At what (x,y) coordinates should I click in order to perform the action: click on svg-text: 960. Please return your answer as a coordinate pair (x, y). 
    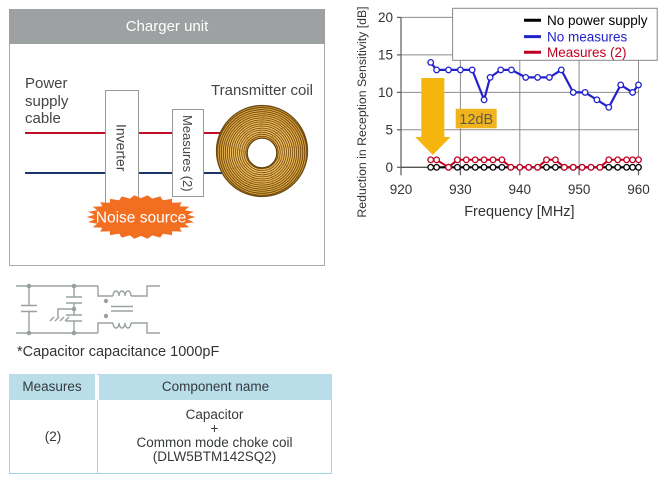
    Looking at the image, I should click on (638, 189).